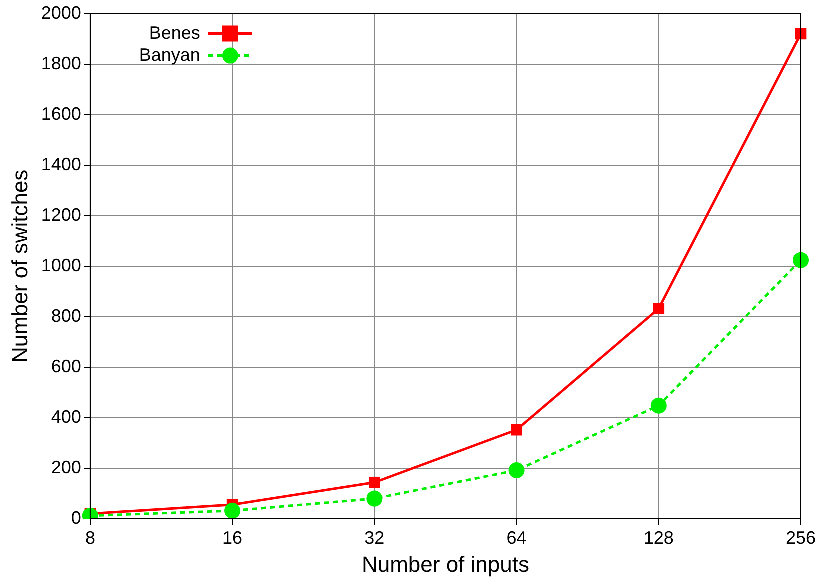 The image size is (827, 581). Describe the element at coordinates (61, 164) in the screenshot. I see `y-tick-label: 1400` at that location.